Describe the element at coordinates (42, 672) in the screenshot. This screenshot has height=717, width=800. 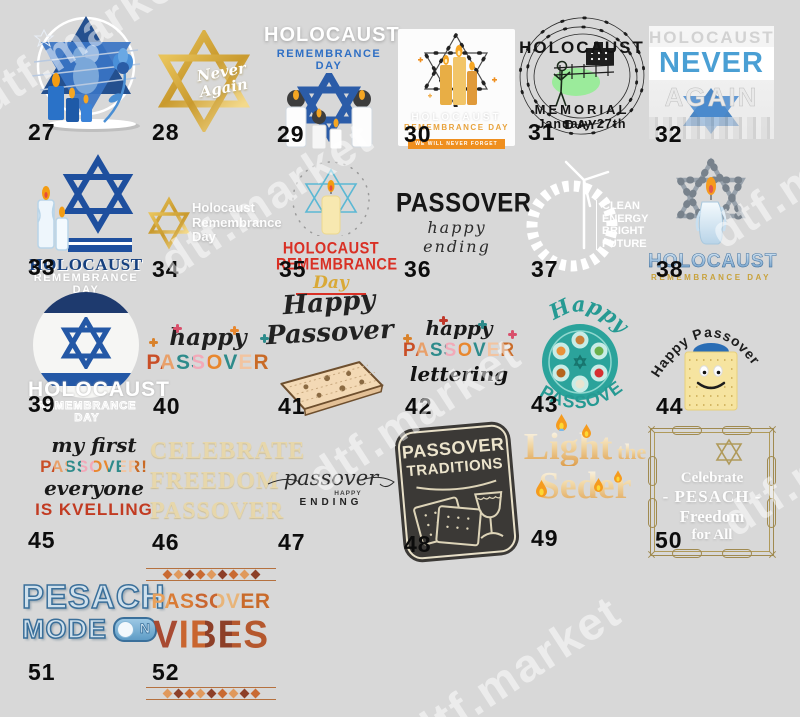
I see `item-number-51: 51` at that location.